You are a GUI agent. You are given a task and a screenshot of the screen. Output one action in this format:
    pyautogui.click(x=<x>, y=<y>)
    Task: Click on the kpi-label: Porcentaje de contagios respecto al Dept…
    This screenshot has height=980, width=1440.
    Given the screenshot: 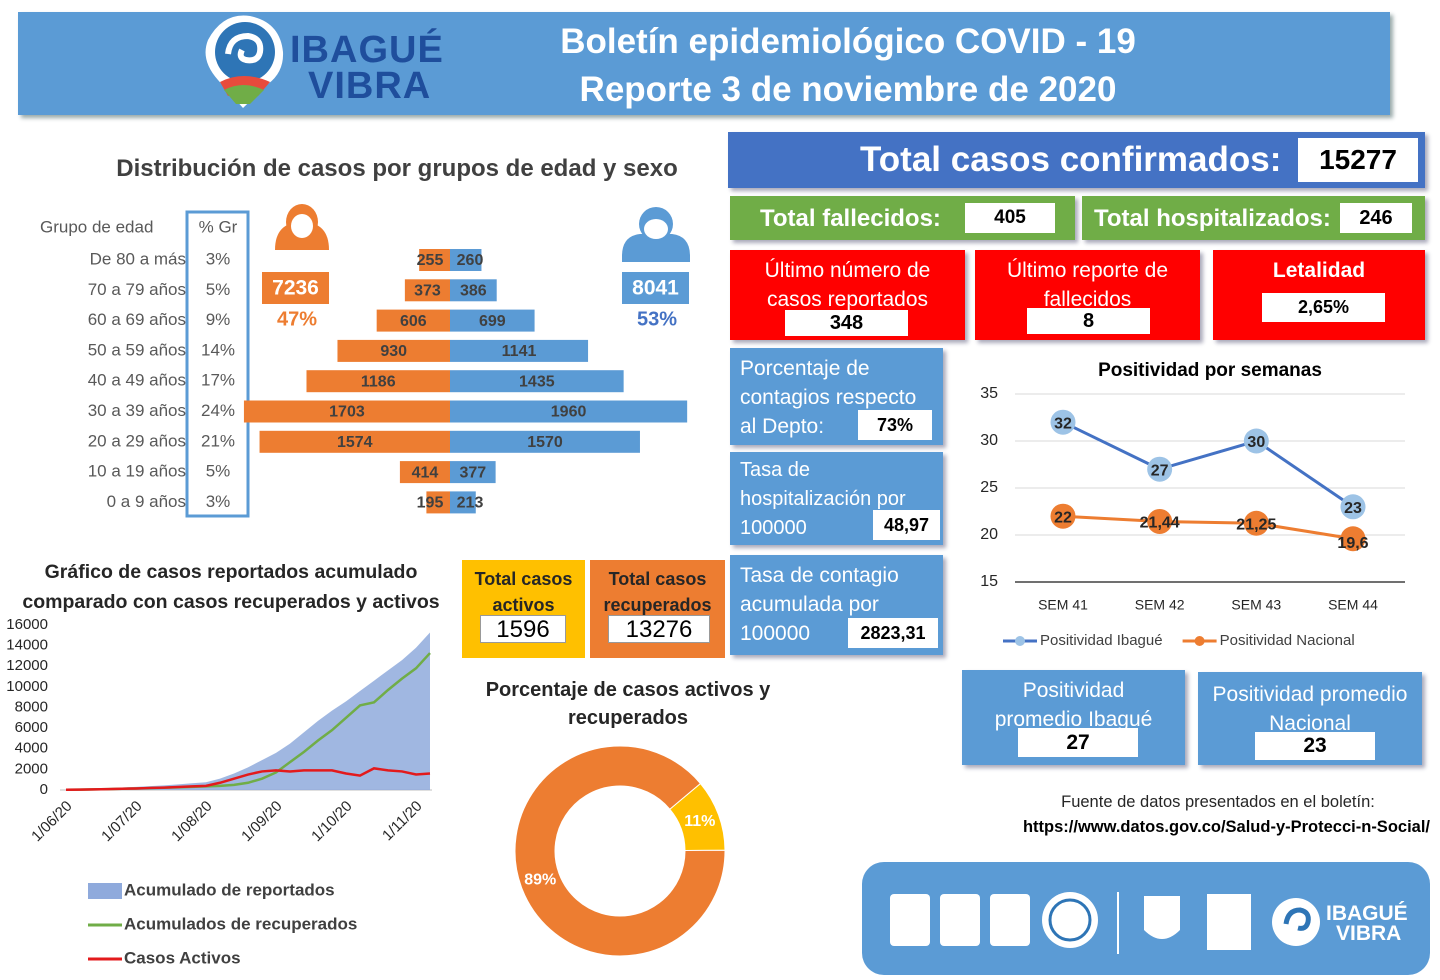 What is the action you would take?
    pyautogui.click(x=828, y=397)
    